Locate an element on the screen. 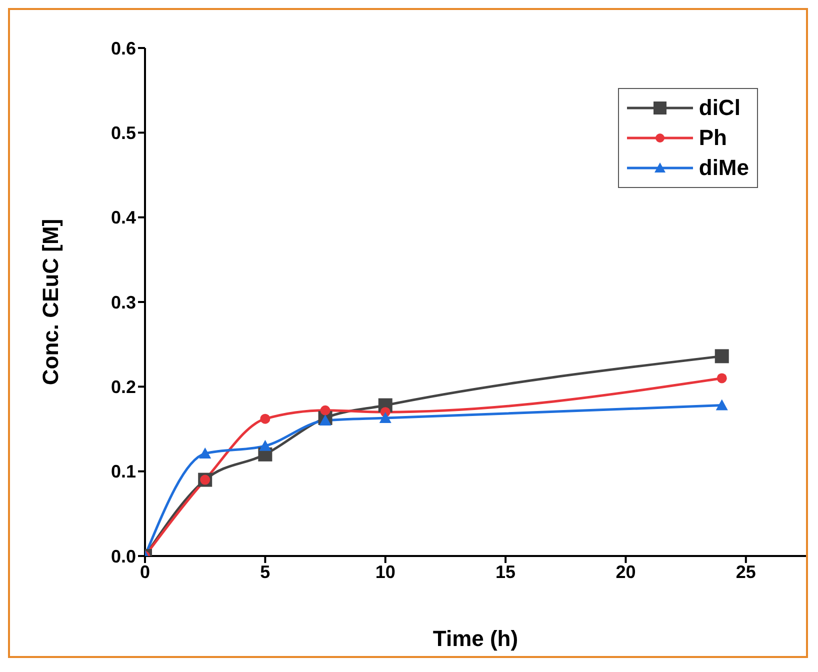 The height and width of the screenshot is (672, 818). x-tick-label: 15 is located at coordinates (506, 572).